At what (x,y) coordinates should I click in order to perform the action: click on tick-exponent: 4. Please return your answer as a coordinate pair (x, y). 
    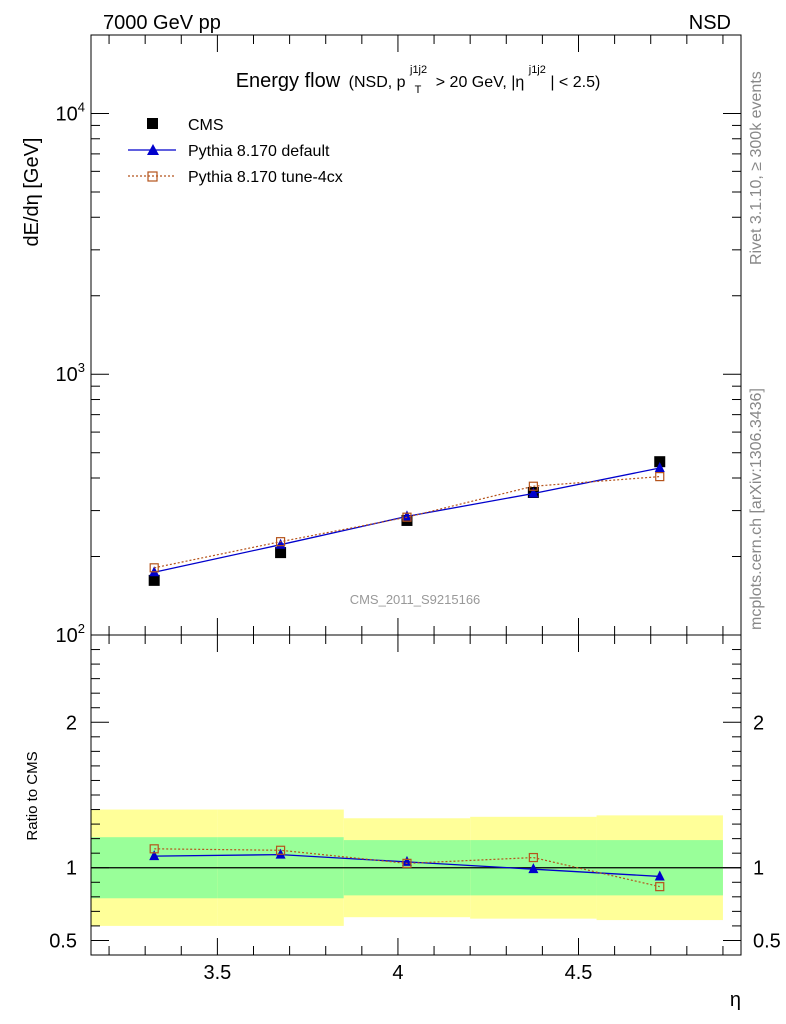
    Looking at the image, I should click on (81, 106).